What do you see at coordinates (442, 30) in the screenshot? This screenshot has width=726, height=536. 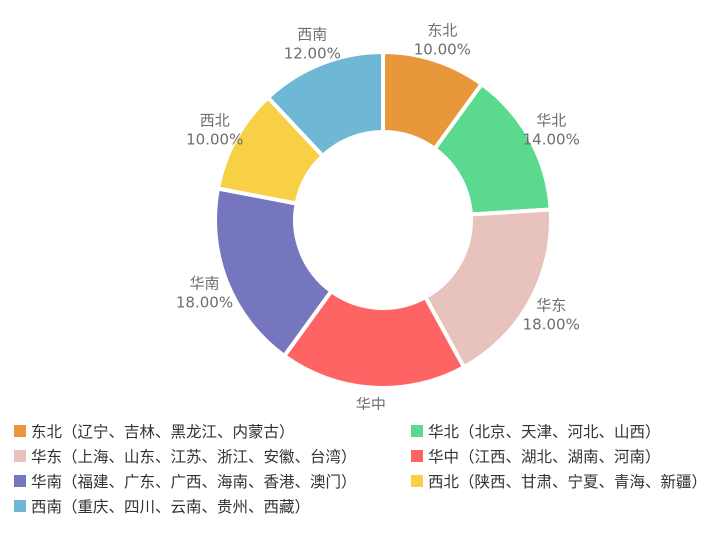 I see `slice-label-name-0: 东北` at bounding box center [442, 30].